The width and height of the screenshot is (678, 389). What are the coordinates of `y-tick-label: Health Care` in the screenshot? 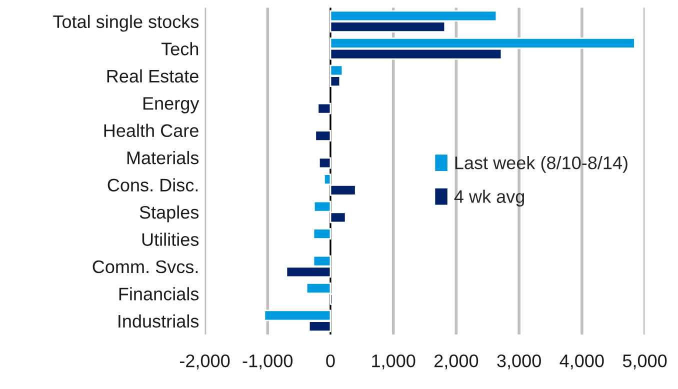 It's located at (151, 131).